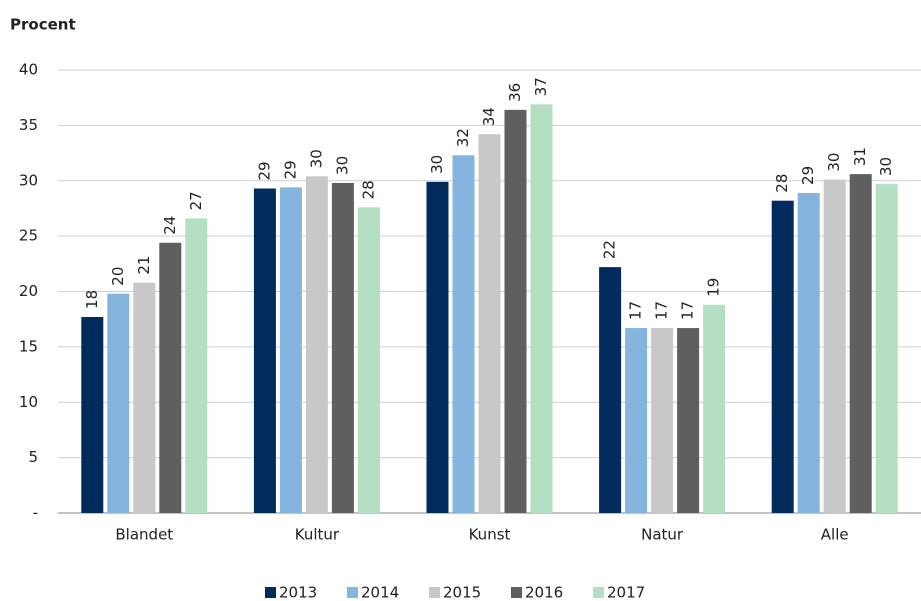 This screenshot has width=921, height=601. What do you see at coordinates (35, 513) in the screenshot?
I see `y-tick-label: -` at bounding box center [35, 513].